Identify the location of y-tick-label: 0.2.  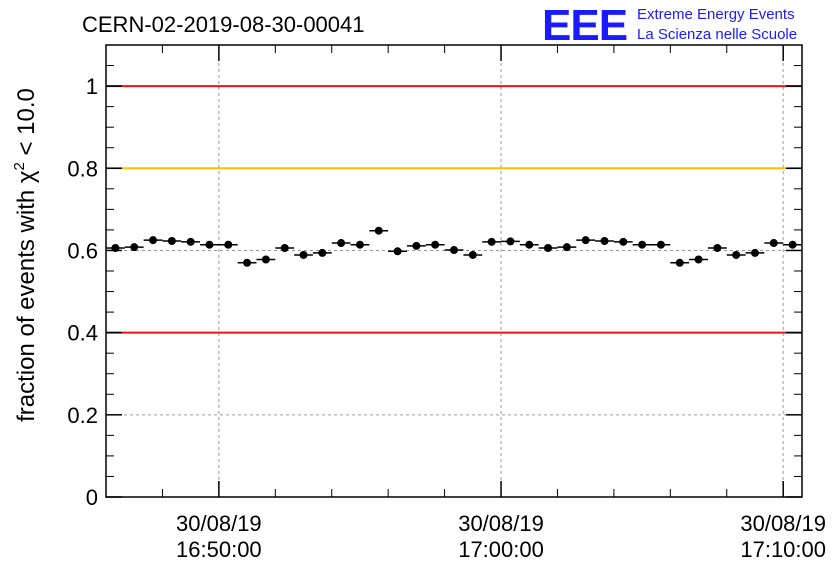
(82, 415).